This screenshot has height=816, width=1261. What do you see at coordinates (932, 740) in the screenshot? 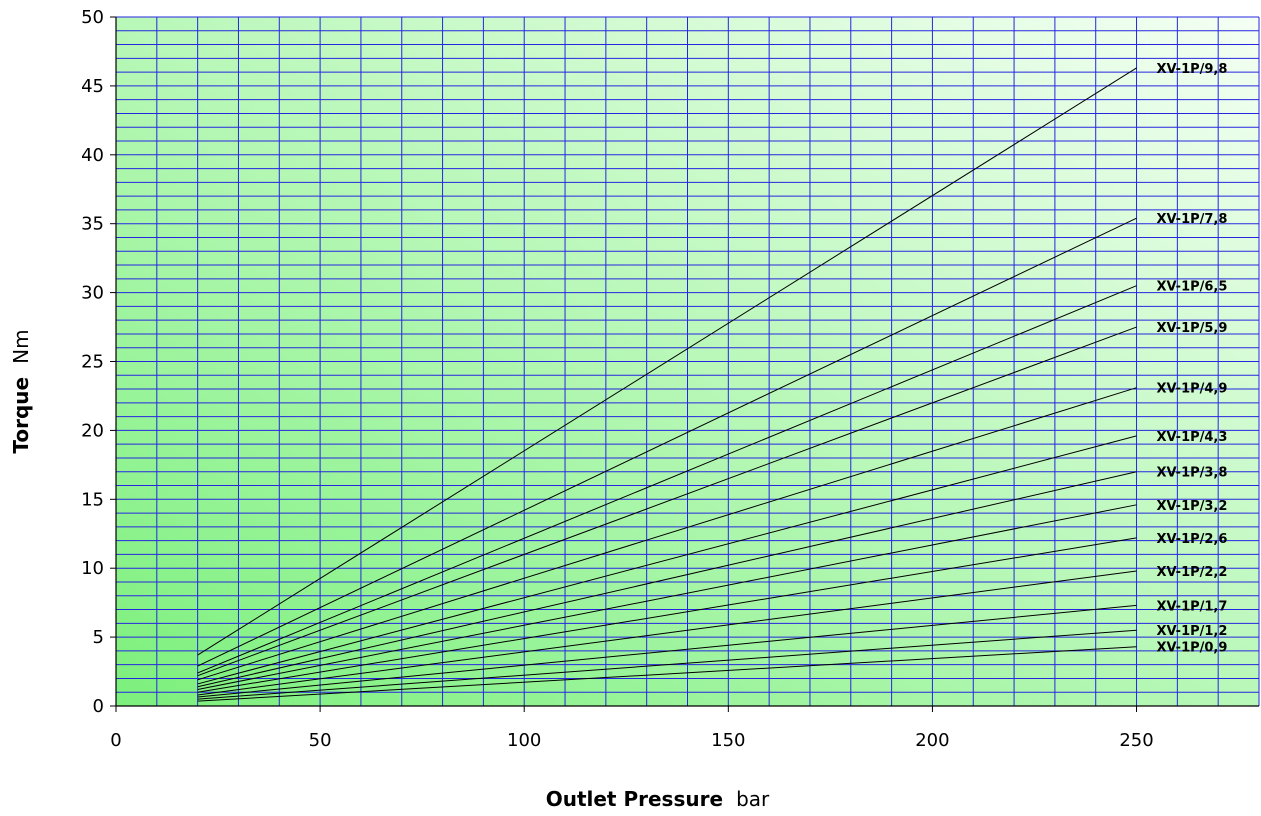
I see `x-tick-label: 200` at bounding box center [932, 740].